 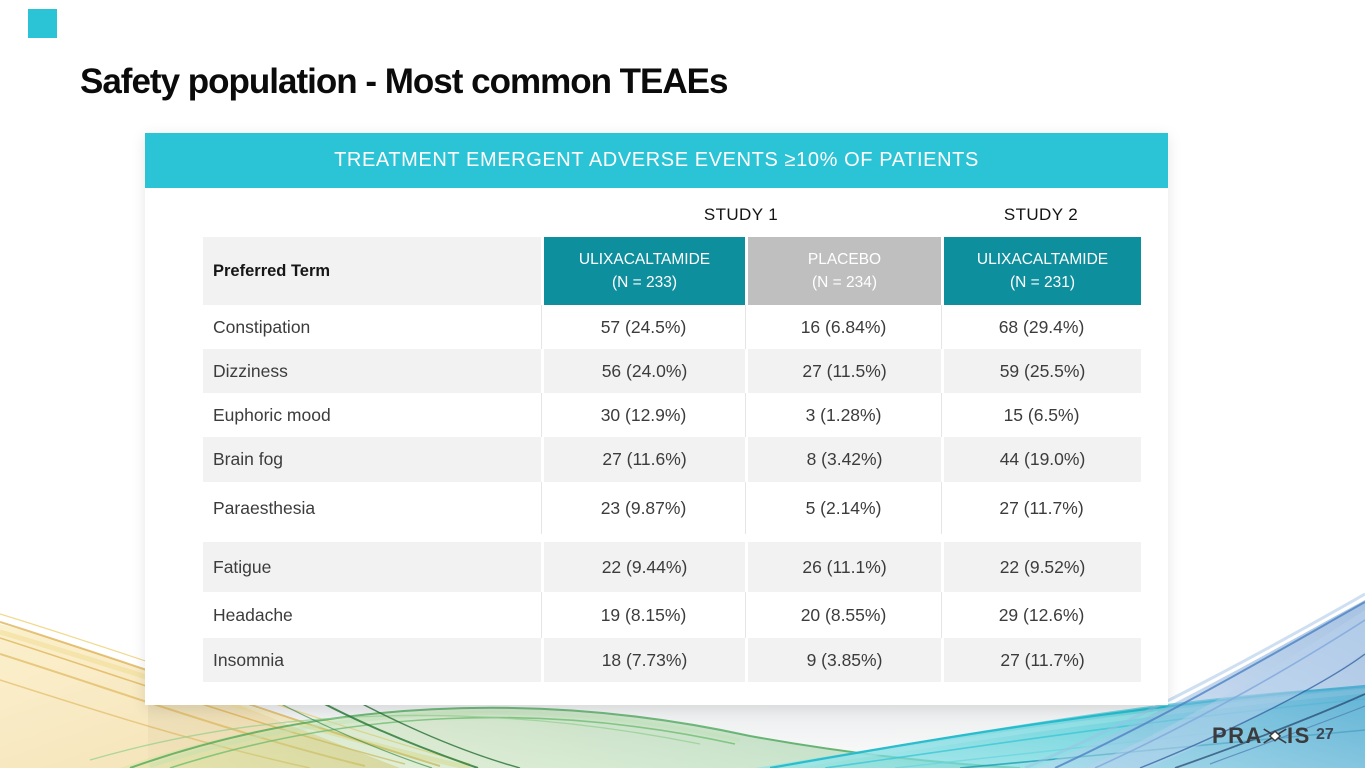 I want to click on row-value: 68 (29.4%), so click(x=1041, y=327).